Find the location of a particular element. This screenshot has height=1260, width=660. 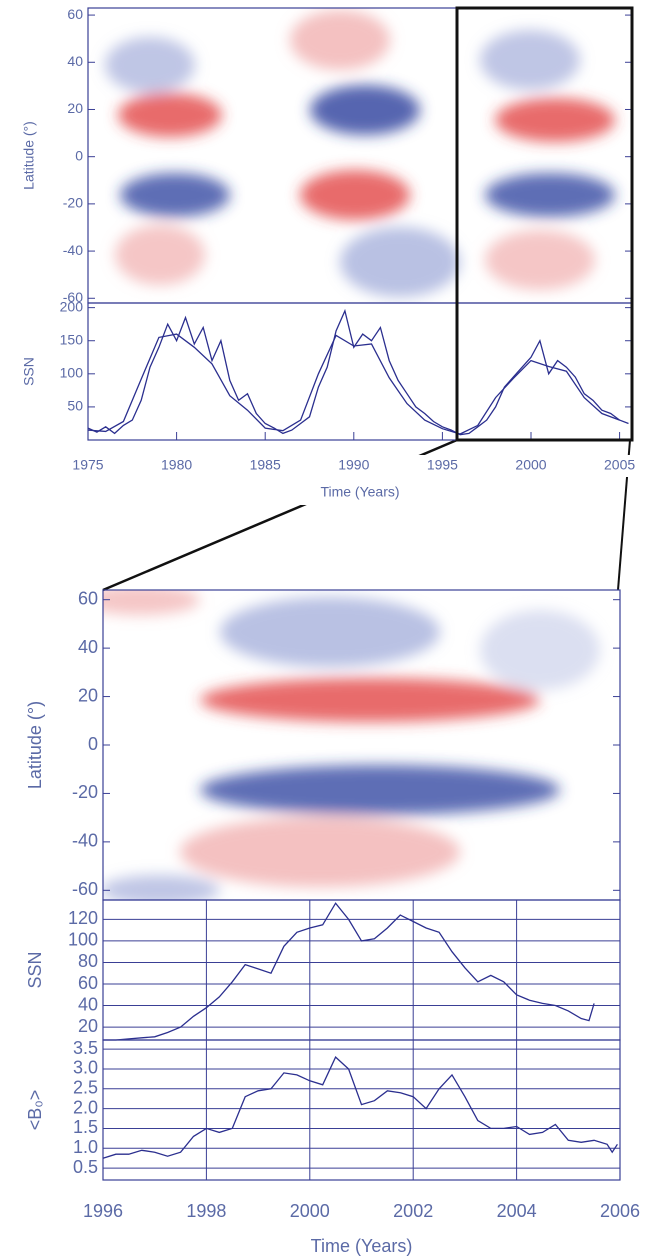

y-tick-label: 3.5 is located at coordinates (85, 1048).